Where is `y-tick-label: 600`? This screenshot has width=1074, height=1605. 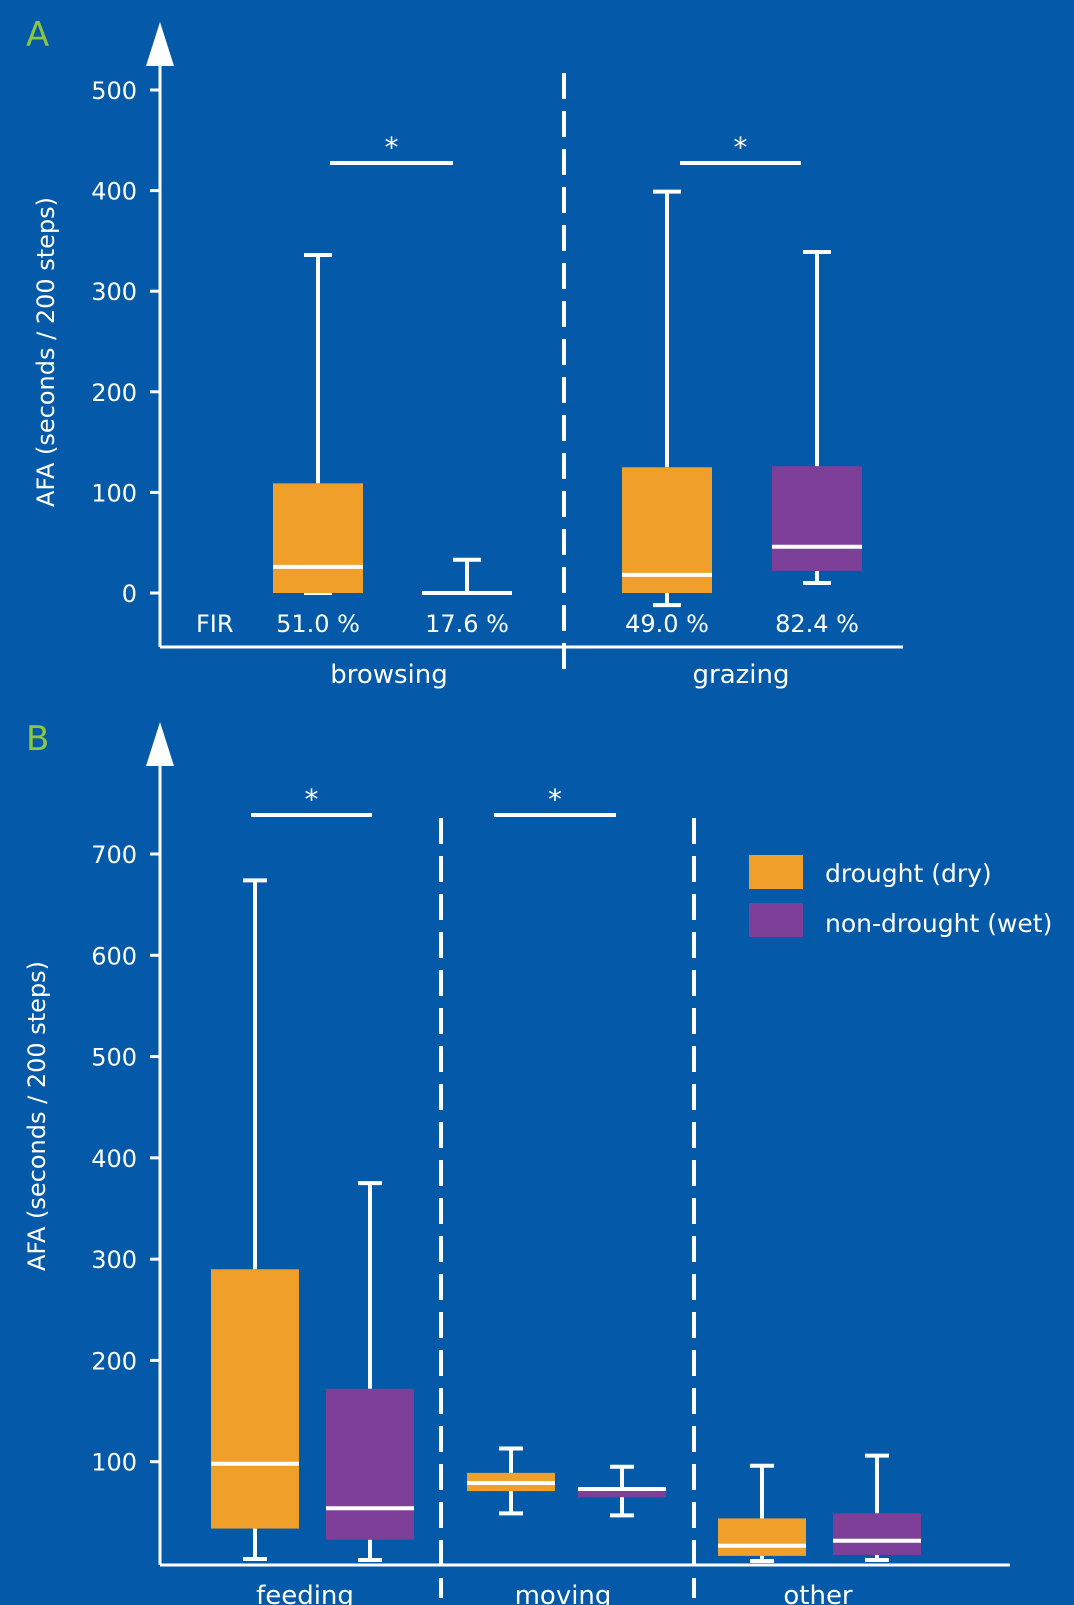
y-tick-label: 600 is located at coordinates (114, 956).